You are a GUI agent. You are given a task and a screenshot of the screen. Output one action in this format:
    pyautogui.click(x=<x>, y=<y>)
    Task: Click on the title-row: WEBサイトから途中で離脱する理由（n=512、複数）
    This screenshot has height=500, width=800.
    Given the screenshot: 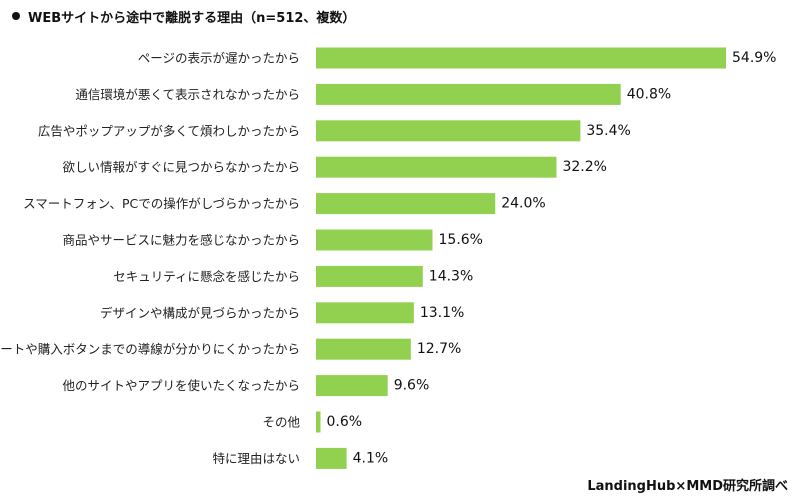 What is the action you would take?
    pyautogui.click(x=183, y=16)
    